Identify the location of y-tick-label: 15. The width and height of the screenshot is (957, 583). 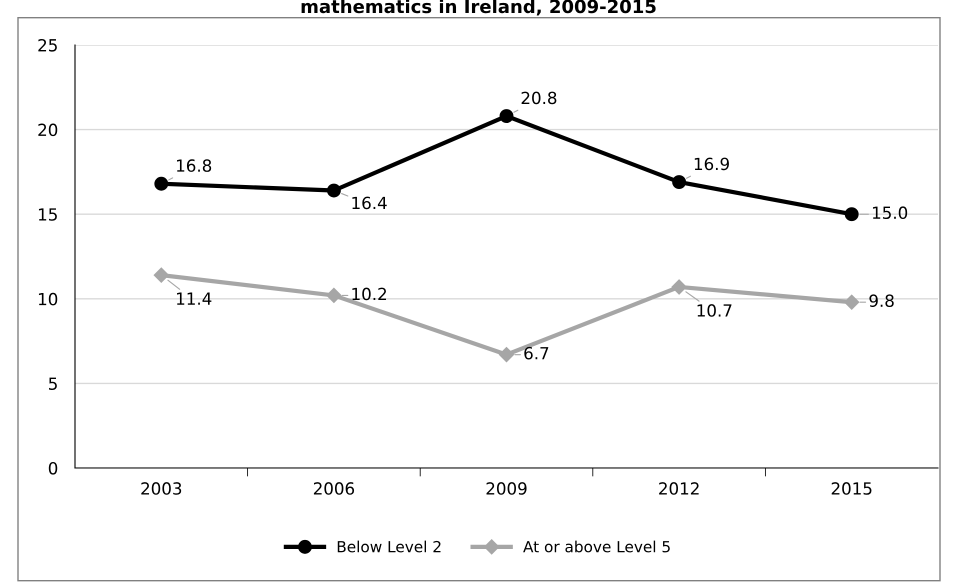
(47, 214).